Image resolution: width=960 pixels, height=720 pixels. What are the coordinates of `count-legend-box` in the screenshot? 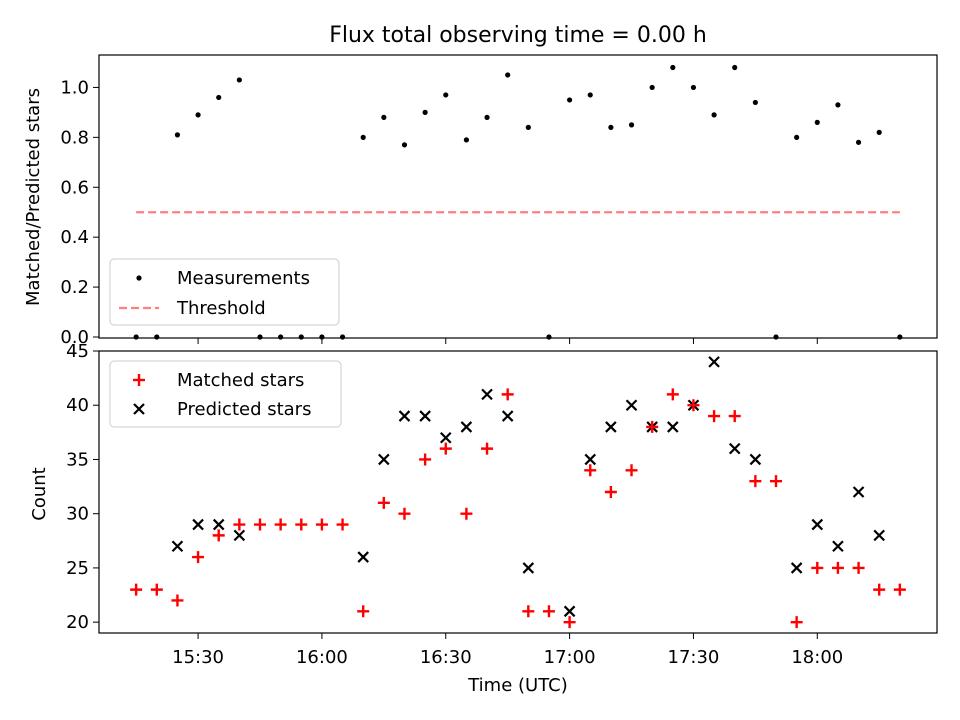 It's located at (225, 394).